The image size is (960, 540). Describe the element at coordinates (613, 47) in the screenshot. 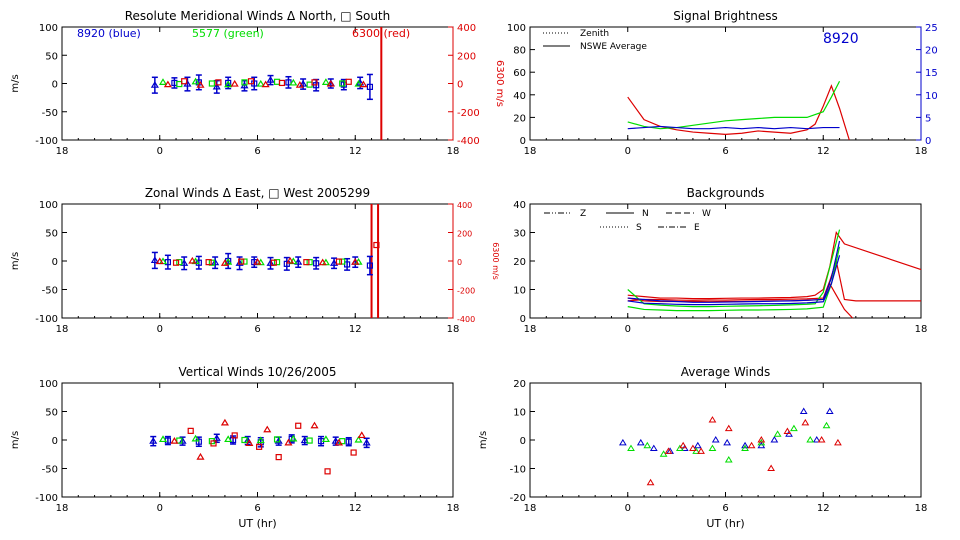

I see `legend-entry: NSWE Average` at that location.